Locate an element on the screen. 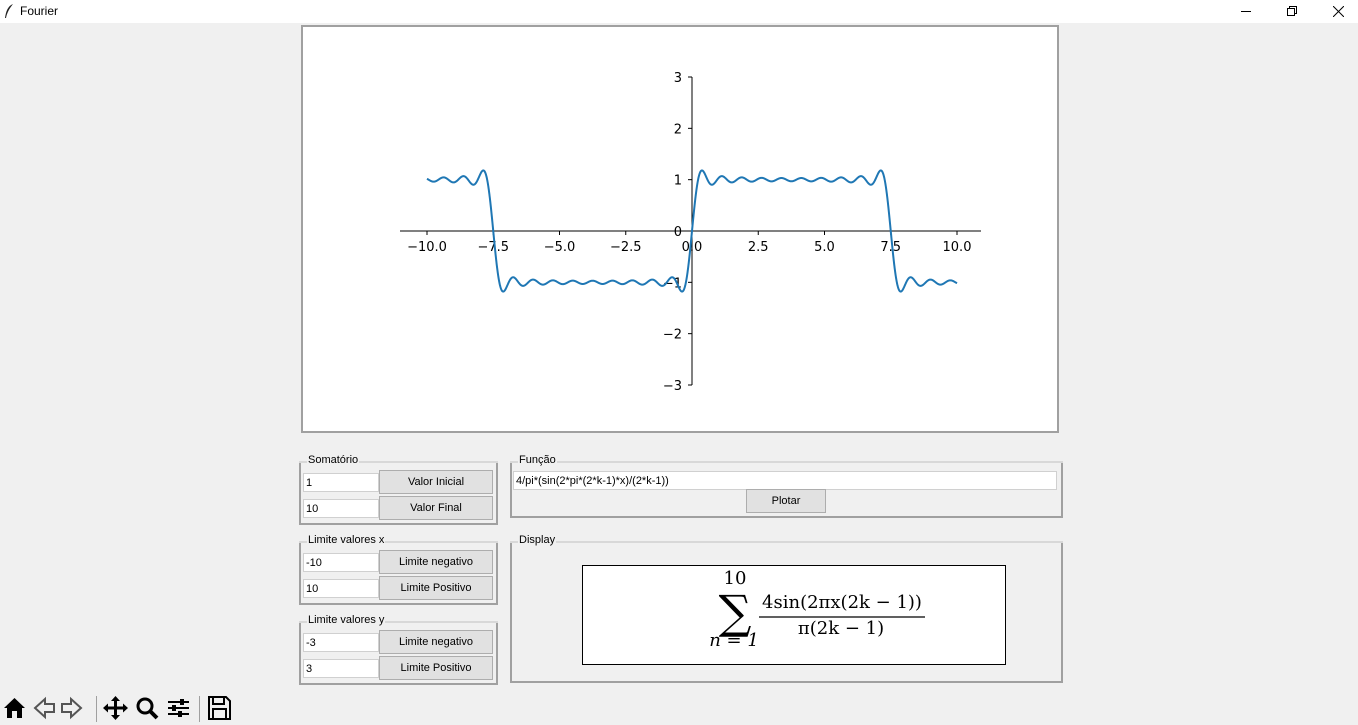  limite-y-group: Limite valores y is located at coordinates (398, 649).